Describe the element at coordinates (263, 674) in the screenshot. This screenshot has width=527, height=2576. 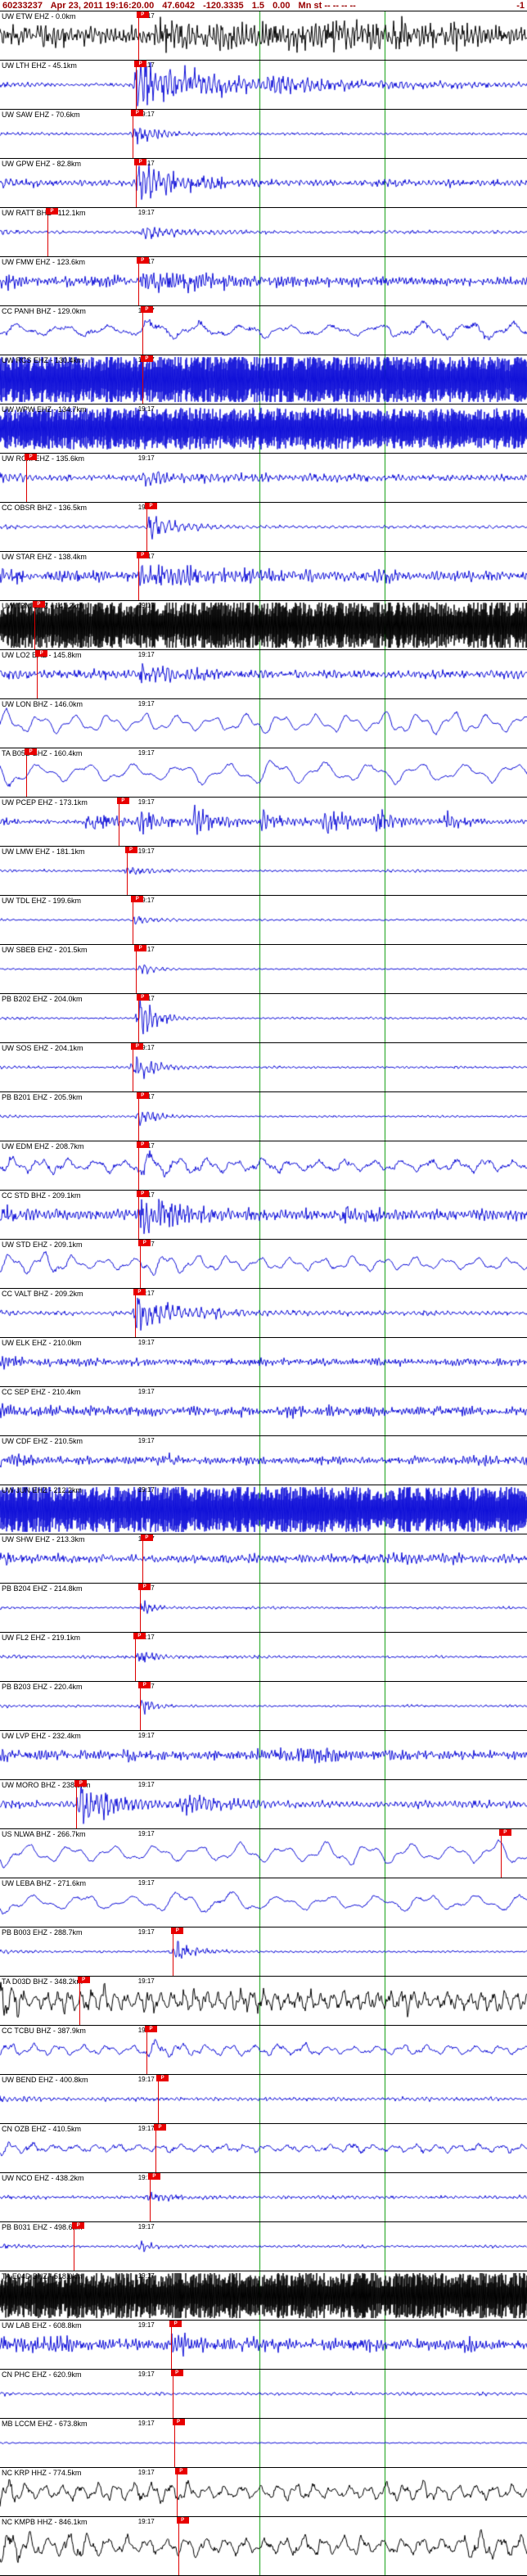
I see `trace-row: UW LO2 EHZ - 145.8km 19:17 P` at that location.